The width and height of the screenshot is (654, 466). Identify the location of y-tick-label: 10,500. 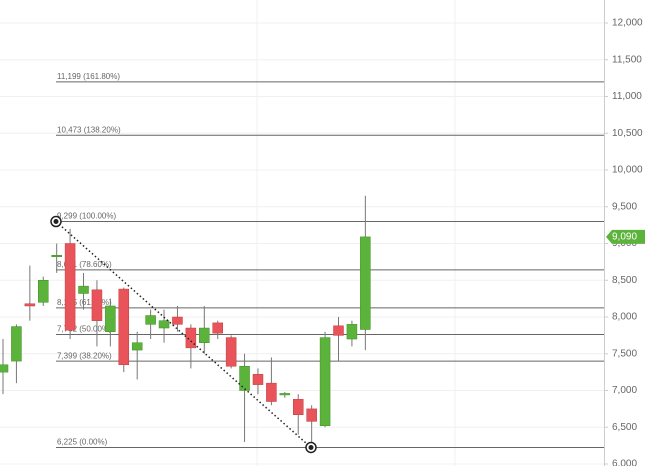
(627, 133).